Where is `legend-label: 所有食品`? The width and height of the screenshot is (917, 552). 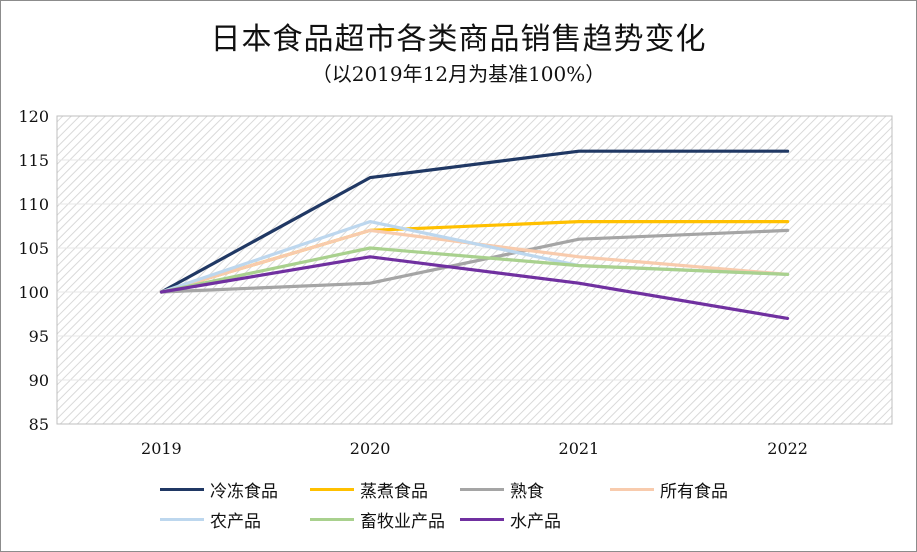
legend-label: 所有食品 is located at coordinates (694, 491).